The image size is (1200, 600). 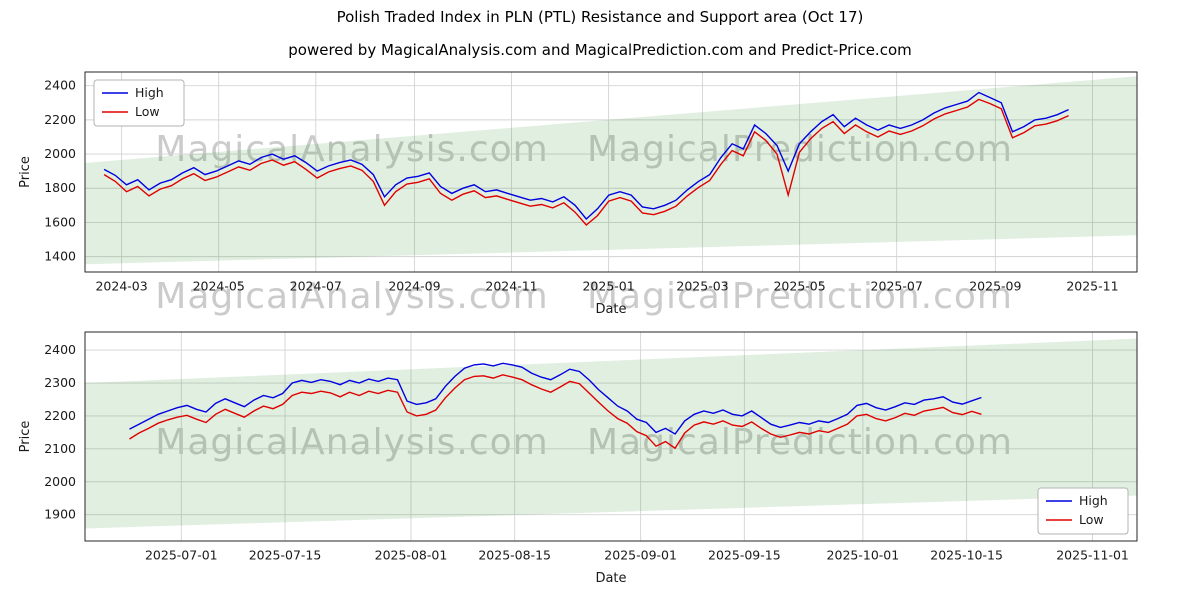 I want to click on svg-text: 2300, so click(x=60, y=382).